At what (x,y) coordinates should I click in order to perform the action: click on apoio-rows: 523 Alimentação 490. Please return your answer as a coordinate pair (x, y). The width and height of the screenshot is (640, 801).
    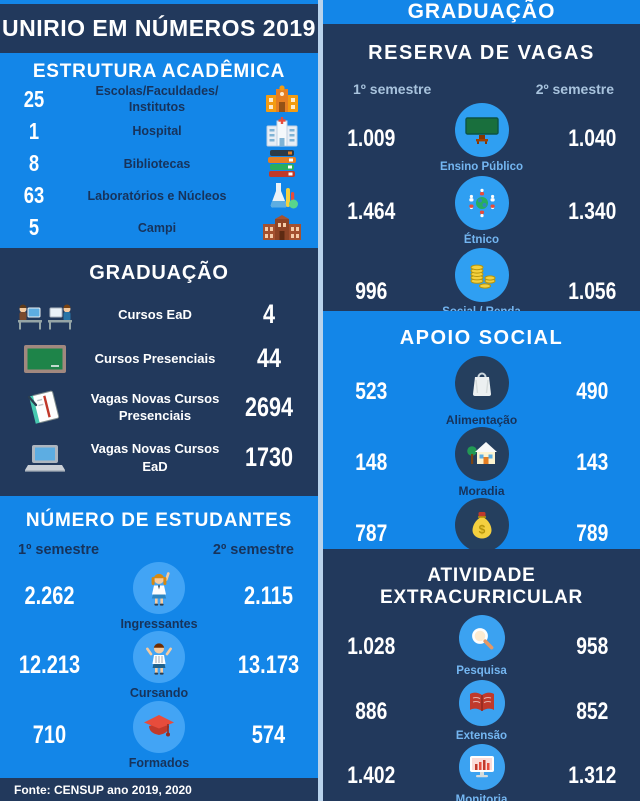
    Looking at the image, I should click on (481, 464).